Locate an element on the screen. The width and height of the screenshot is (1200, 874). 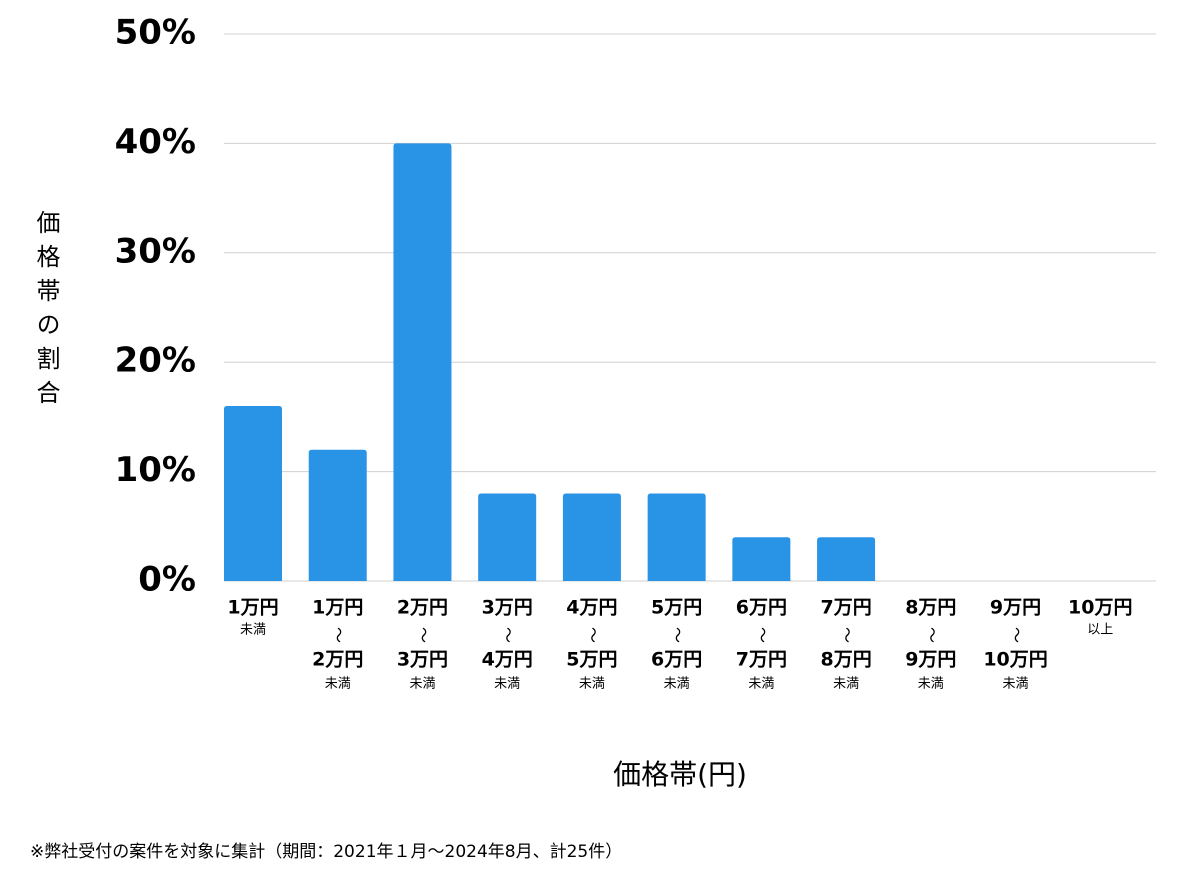
x-axis-label: 価格帯(円) is located at coordinates (680, 774).